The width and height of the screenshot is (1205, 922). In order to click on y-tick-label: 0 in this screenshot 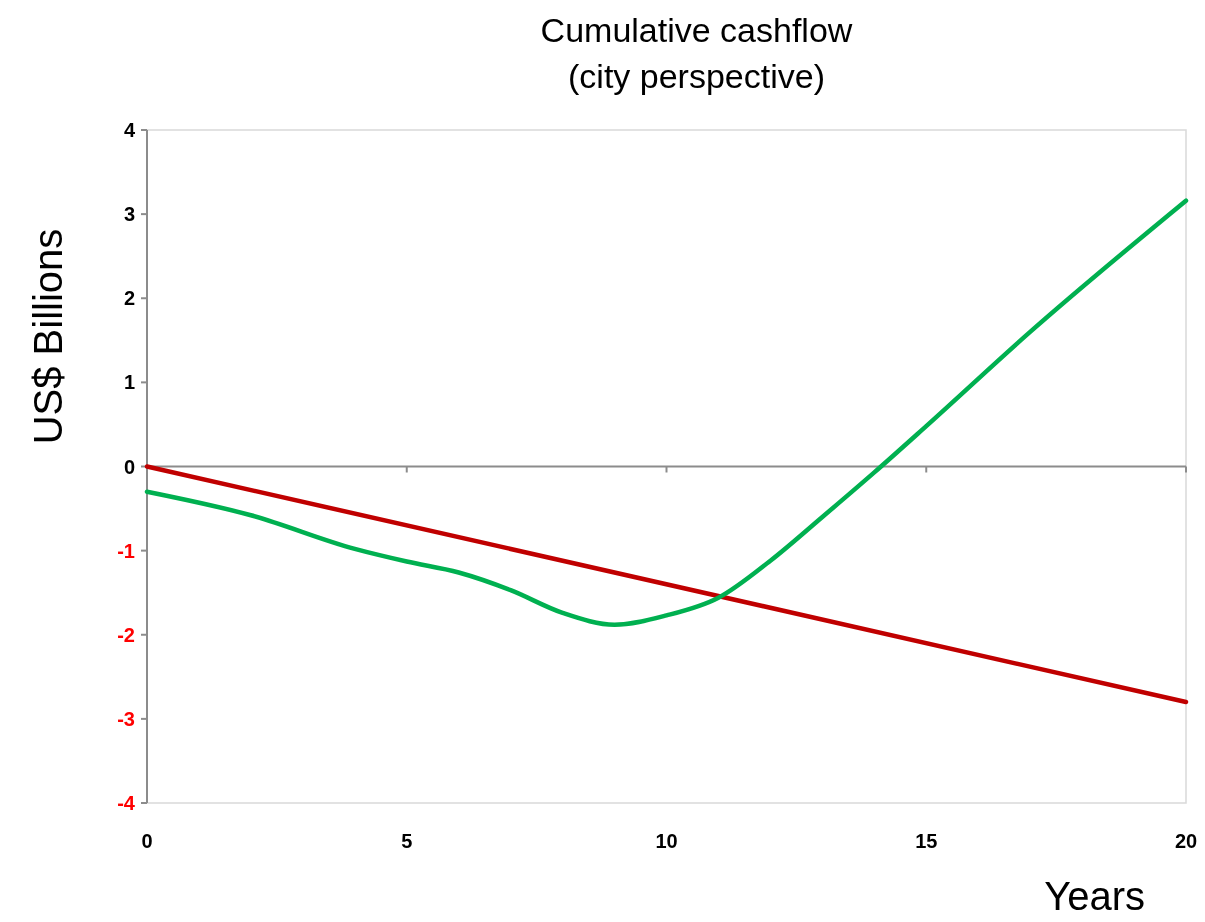, I will do `click(129, 466)`.